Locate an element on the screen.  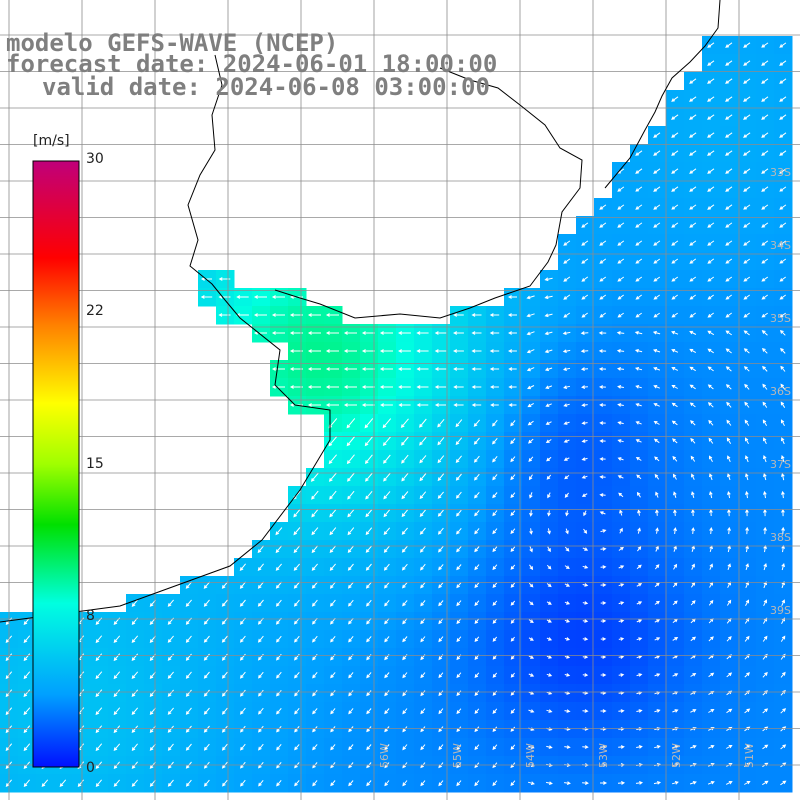
colorbar-unit: [m/s] is located at coordinates (51, 141).